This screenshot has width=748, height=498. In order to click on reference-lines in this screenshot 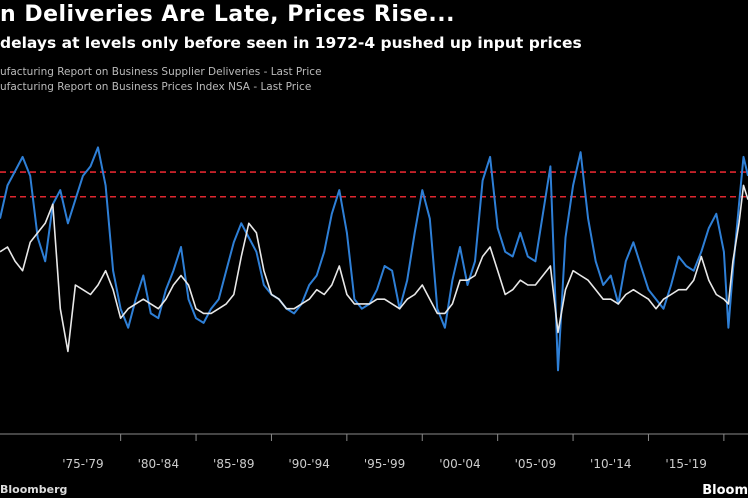, I will do `click(374, 184)`.